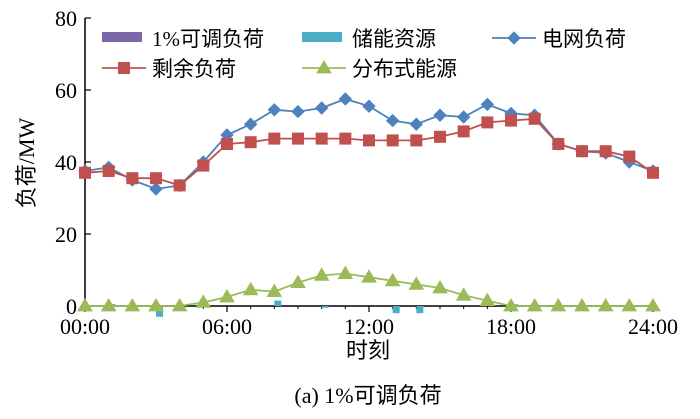 The height and width of the screenshot is (419, 700). What do you see at coordinates (208, 39) in the screenshot?
I see `legend-label: 1%可调负荷` at bounding box center [208, 39].